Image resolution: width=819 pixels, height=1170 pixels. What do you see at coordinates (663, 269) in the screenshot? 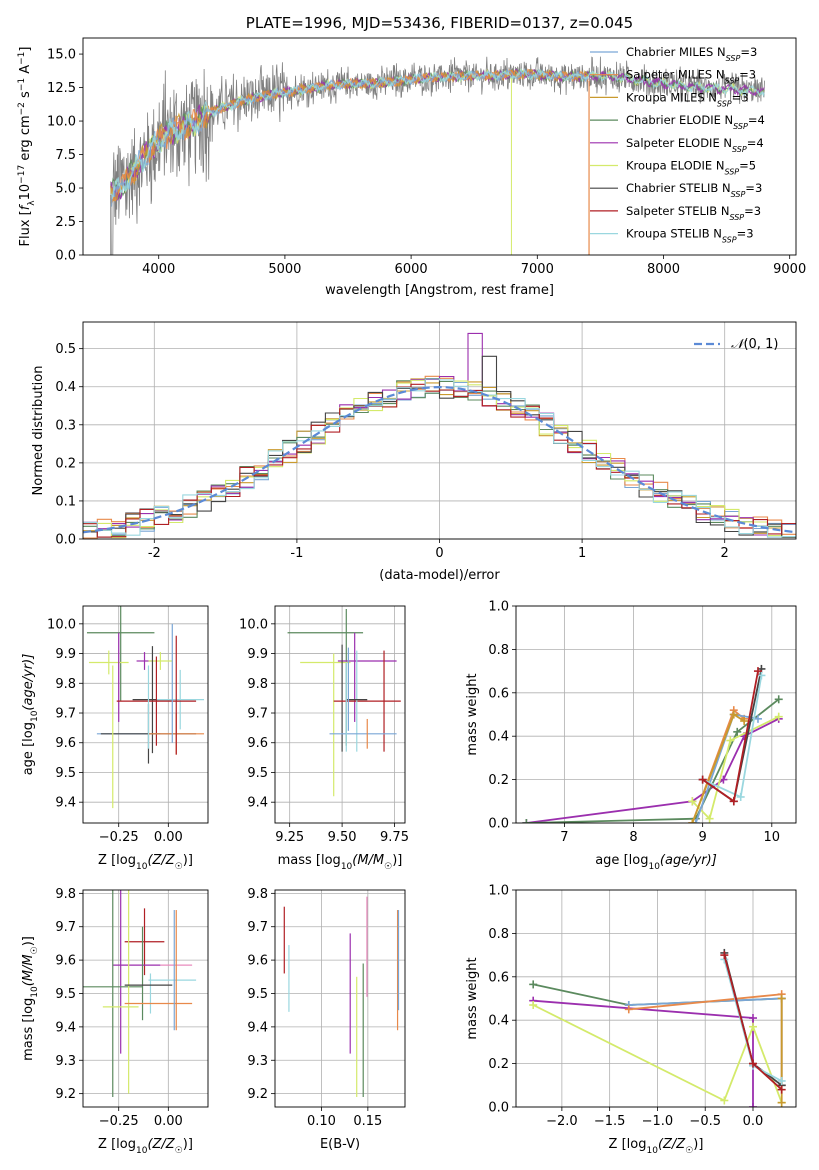
I see `x-tick-label: 8000` at bounding box center [663, 269].